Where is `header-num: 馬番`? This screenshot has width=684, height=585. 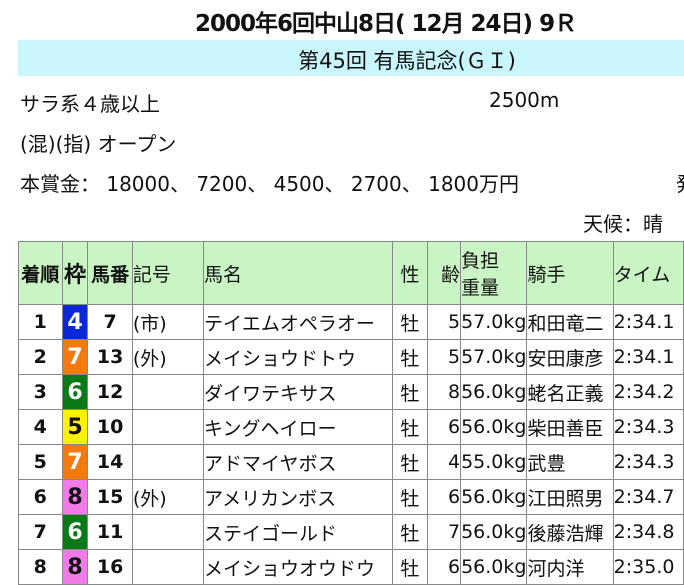 header-num: 馬番 is located at coordinates (110, 273).